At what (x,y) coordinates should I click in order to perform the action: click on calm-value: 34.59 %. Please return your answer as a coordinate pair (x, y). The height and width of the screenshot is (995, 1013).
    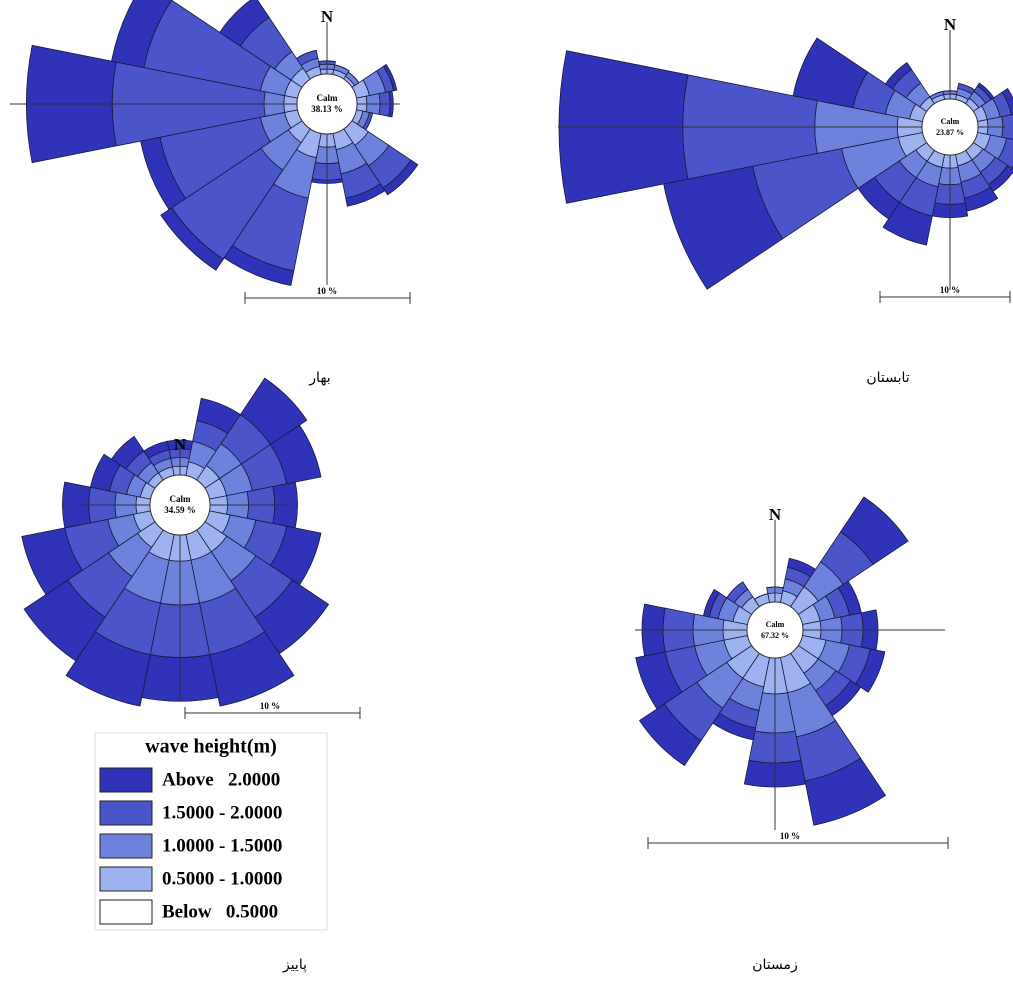
    Looking at the image, I should click on (180, 510).